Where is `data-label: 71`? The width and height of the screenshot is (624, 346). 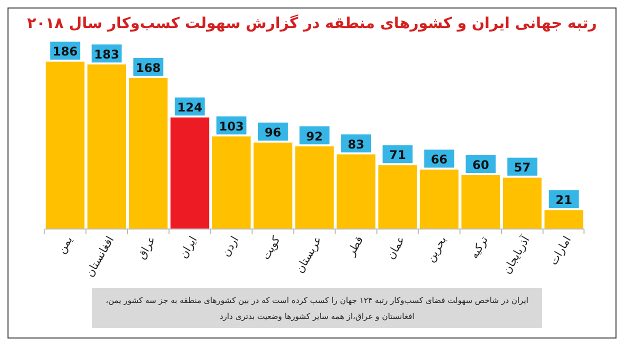 data-label: 71 is located at coordinates (397, 155).